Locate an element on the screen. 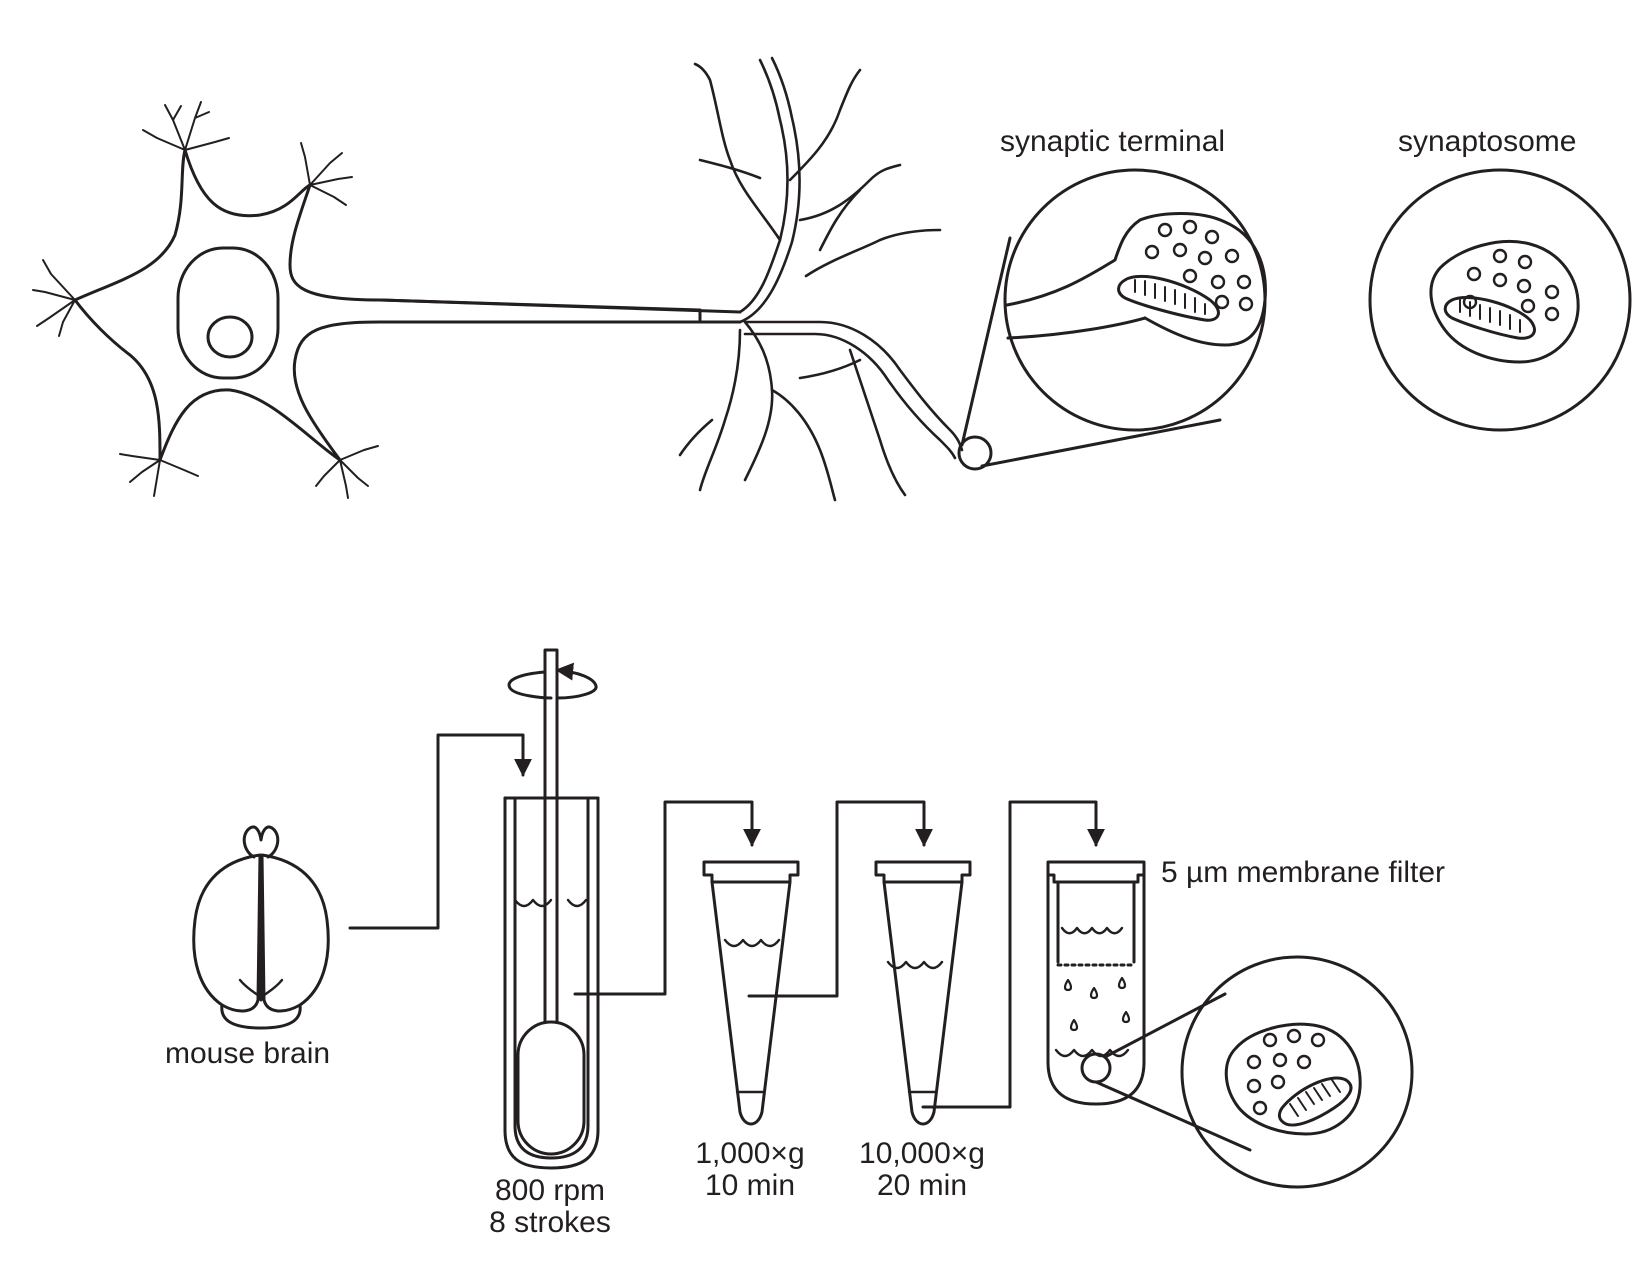 The width and height of the screenshot is (1650, 1280). arrow-brain-to-homogenizer is located at coordinates (440, 831).